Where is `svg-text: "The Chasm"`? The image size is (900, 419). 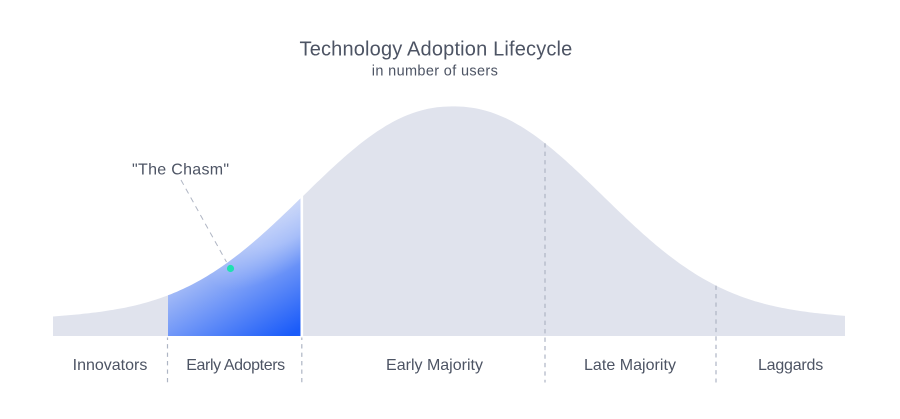
svg-text: "The Chasm" is located at coordinates (180, 170).